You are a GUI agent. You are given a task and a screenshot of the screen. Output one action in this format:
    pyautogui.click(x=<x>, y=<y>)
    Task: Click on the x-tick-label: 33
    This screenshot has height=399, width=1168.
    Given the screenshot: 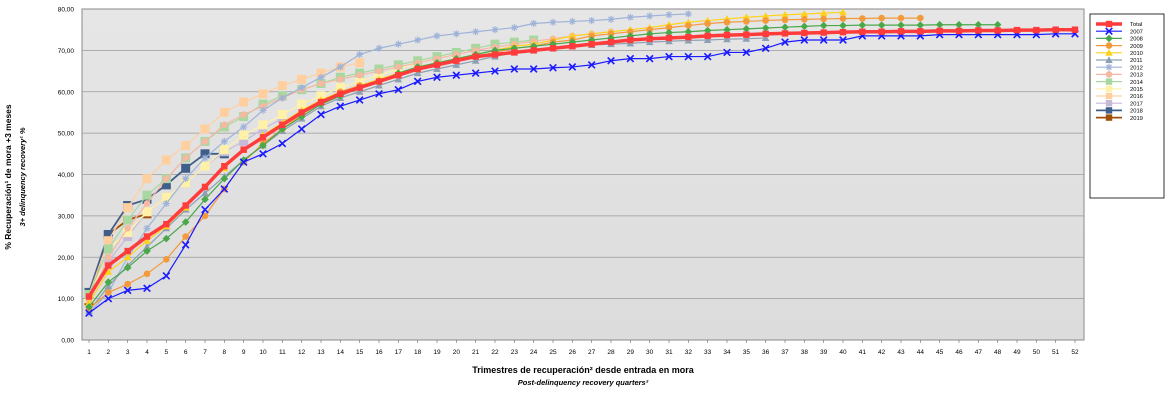 What is the action you would take?
    pyautogui.click(x=708, y=352)
    